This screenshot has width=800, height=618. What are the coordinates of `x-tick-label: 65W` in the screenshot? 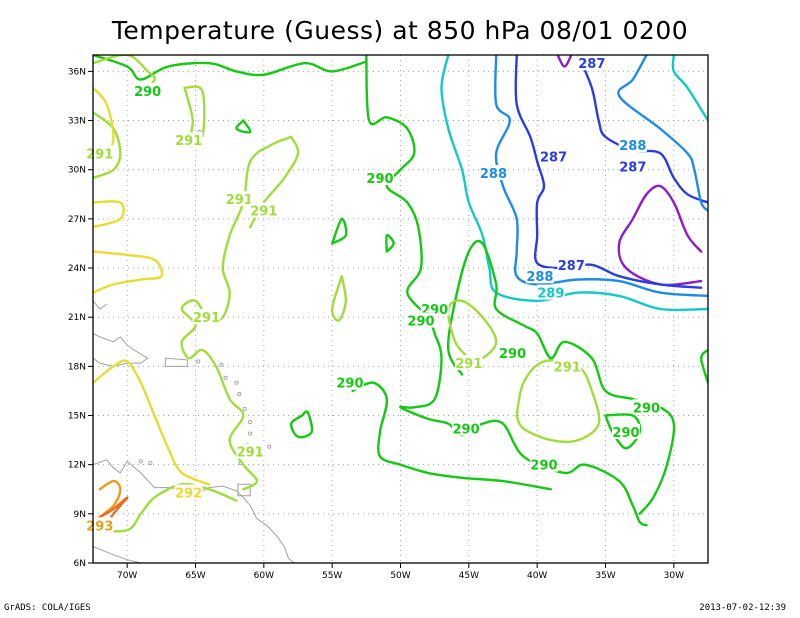 It's located at (195, 576).